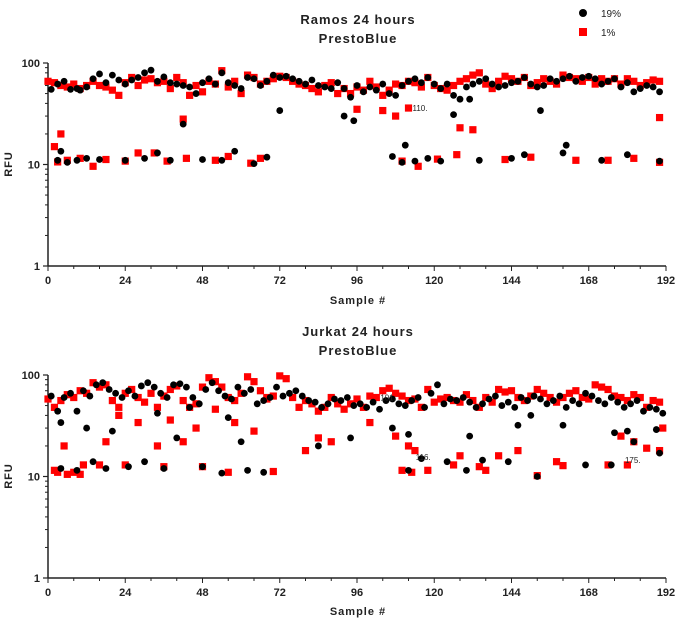 The image size is (678, 621). Describe the element at coordinates (37, 579) in the screenshot. I see `y-tick-label: 1` at that location.